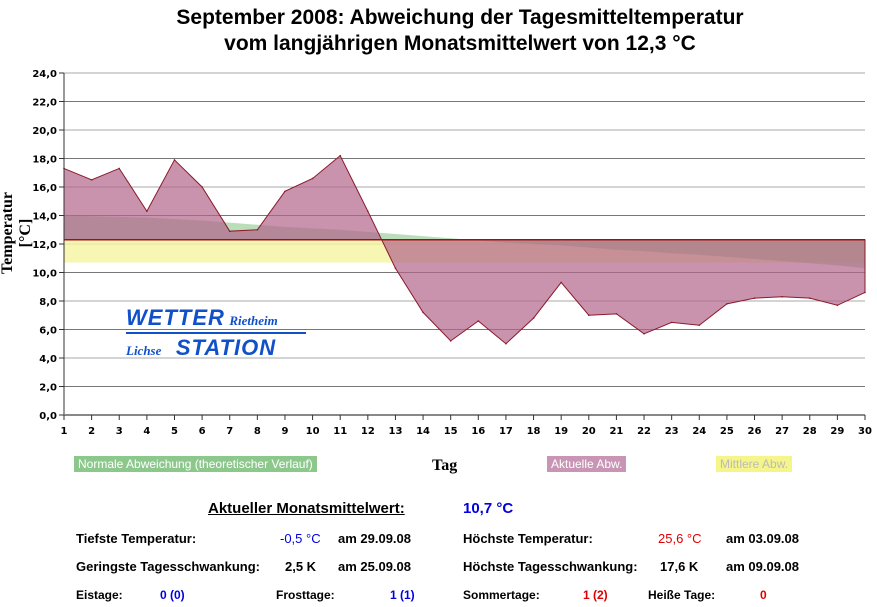 Image resolution: width=877 pixels, height=607 pixels. I want to click on min-range-value: 2,5 K, so click(301, 566).